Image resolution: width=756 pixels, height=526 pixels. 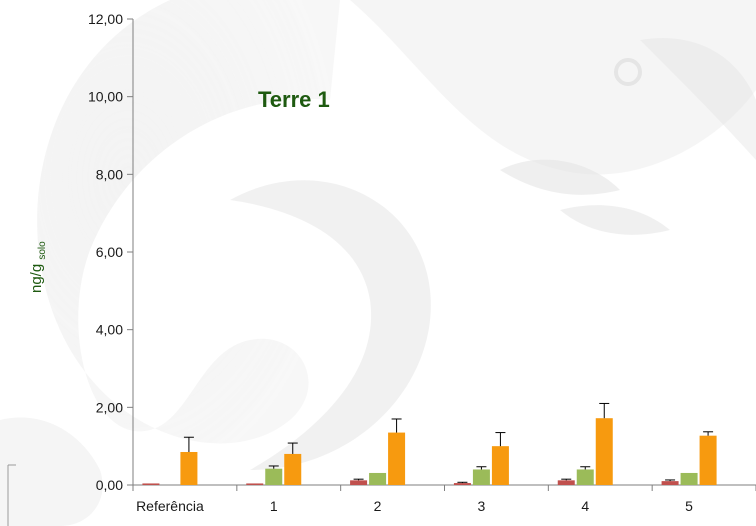 I want to click on y-axis-ticks: 0,00 2,00 4,00 6,00 8,00 10,00 12,00, so click(x=110, y=252).